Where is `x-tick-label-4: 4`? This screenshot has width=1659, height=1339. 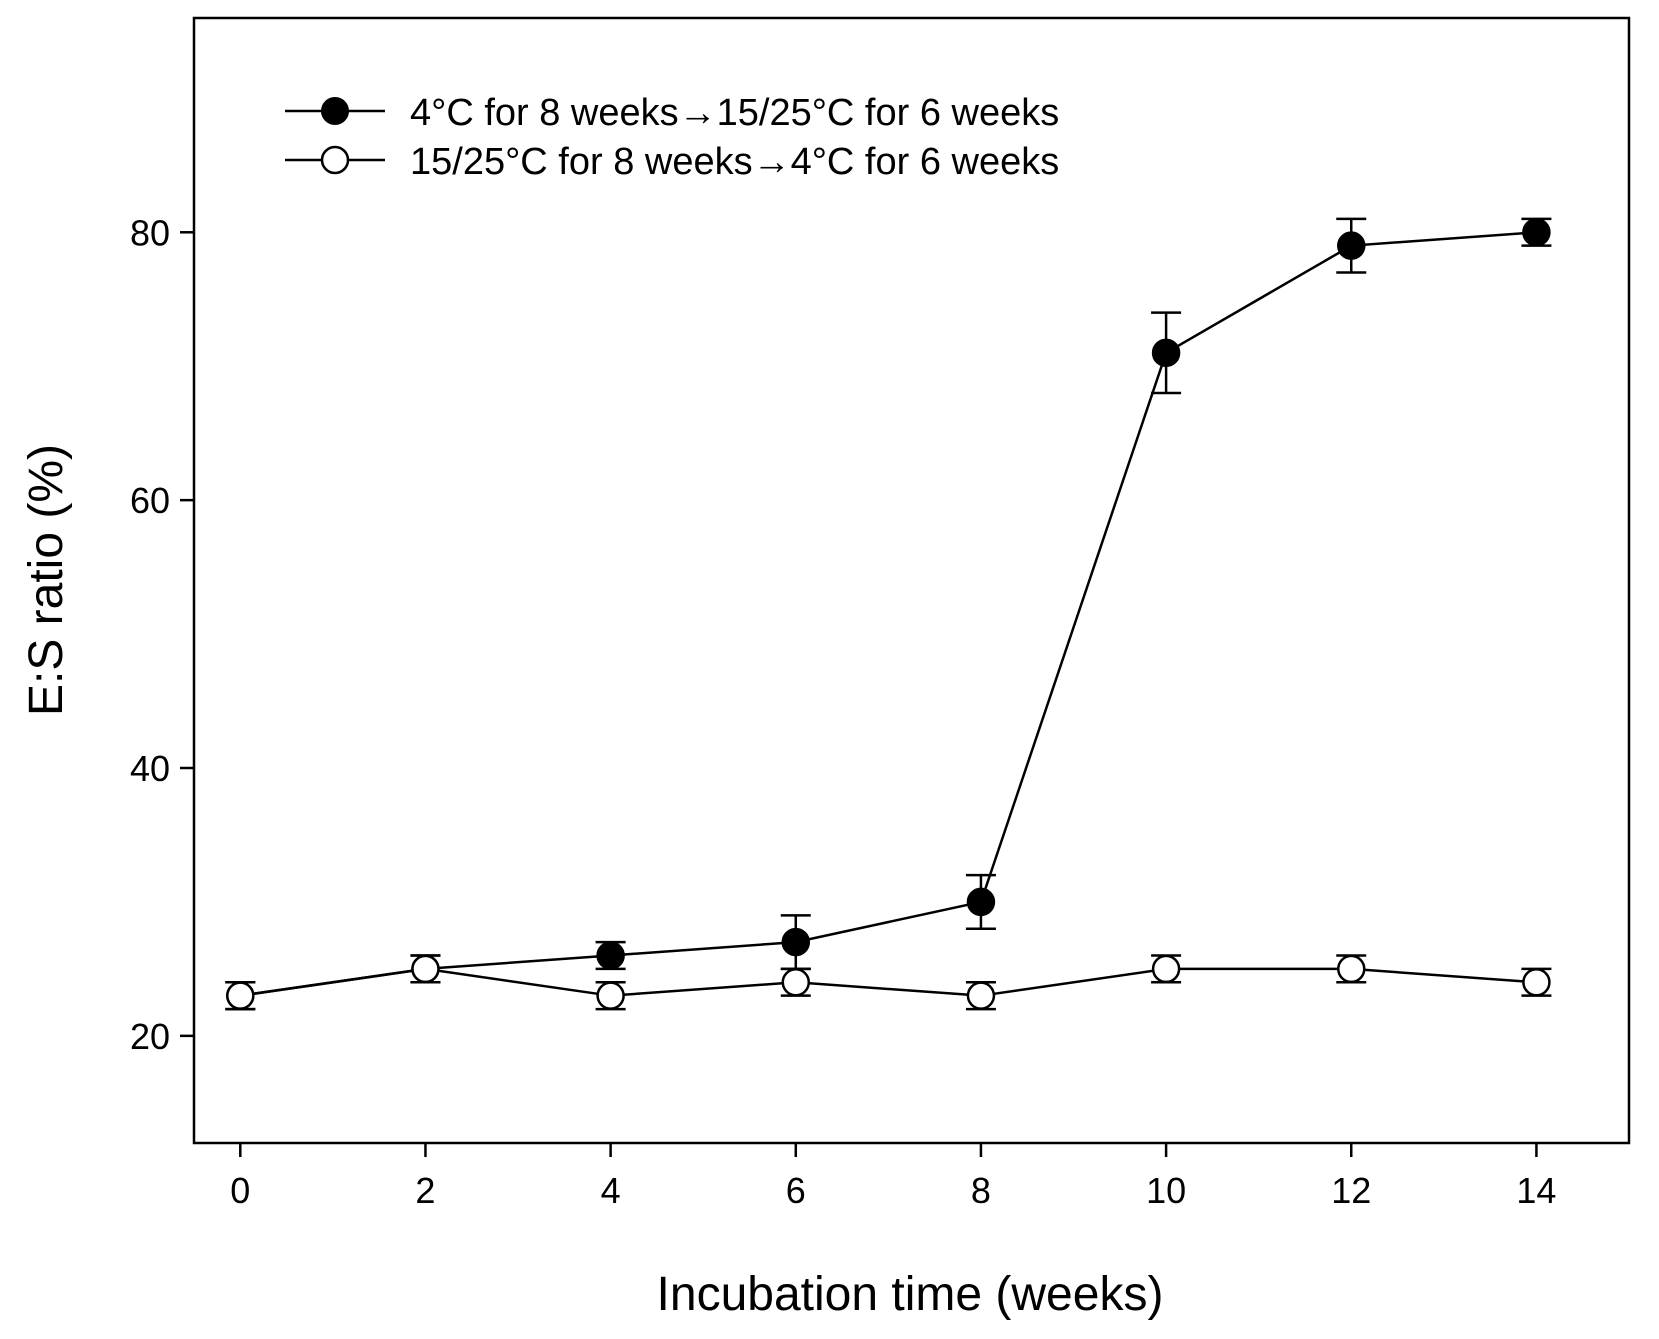
x-tick-label-4: 4 is located at coordinates (611, 1190).